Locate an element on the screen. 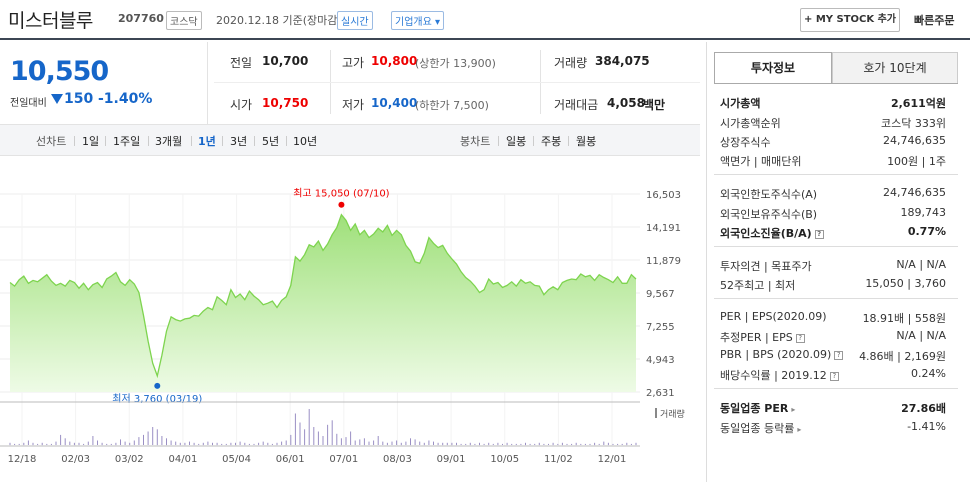 Image resolution: width=970 pixels, height=482 pixels. foreign-limit-label: 외국인한도주식수(A) is located at coordinates (769, 194).